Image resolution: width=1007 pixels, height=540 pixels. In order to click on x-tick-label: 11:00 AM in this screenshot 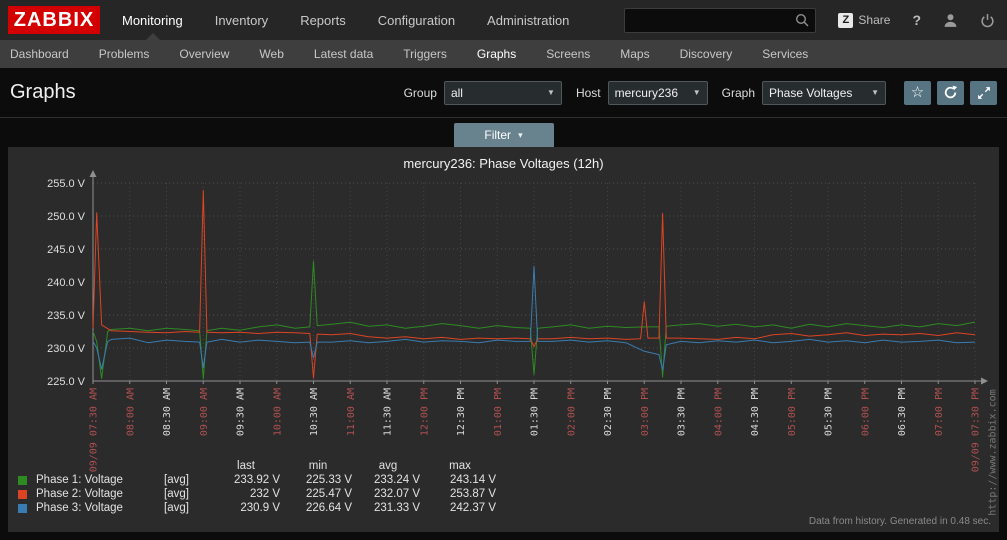, I will do `click(351, 412)`.